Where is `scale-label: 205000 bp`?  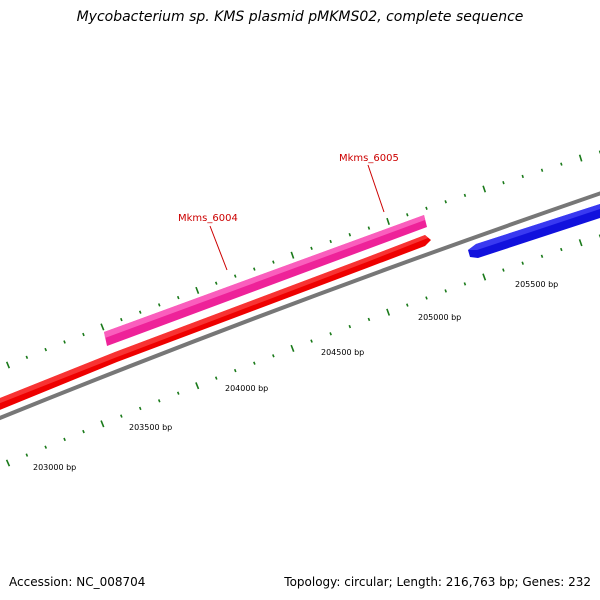
scale-label: 205000 bp is located at coordinates (439, 317).